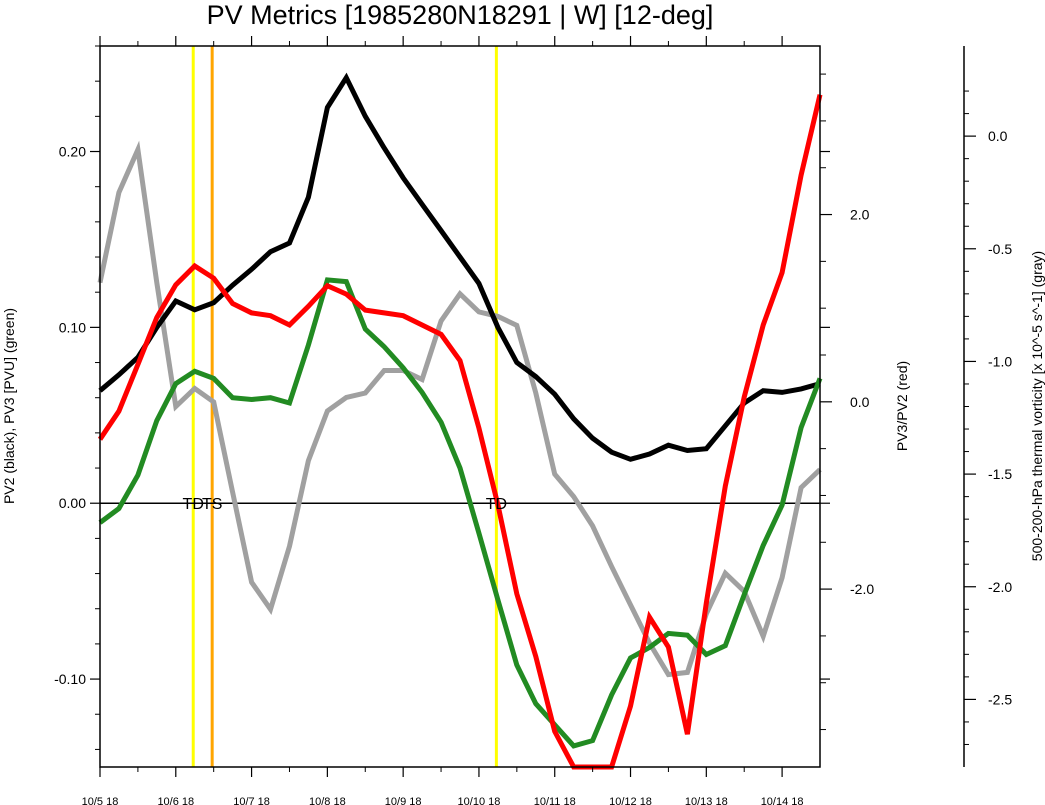 This screenshot has width=1045, height=805. Describe the element at coordinates (1000, 474) in the screenshot. I see `gray-tick-label: -1.5` at that location.